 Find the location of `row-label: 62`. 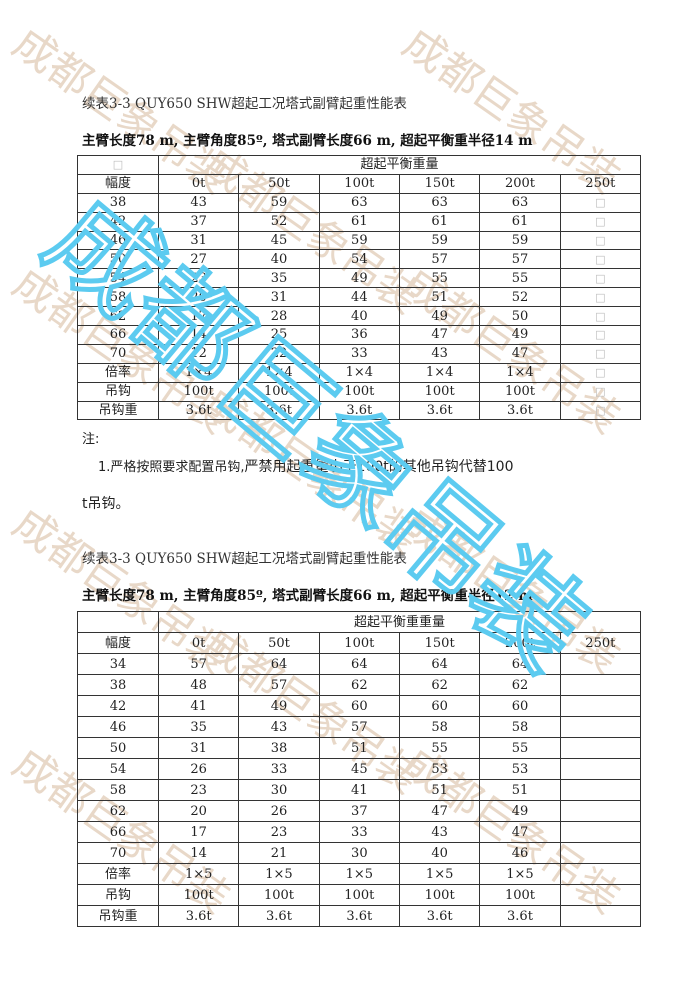

row-label: 62 is located at coordinates (118, 811).